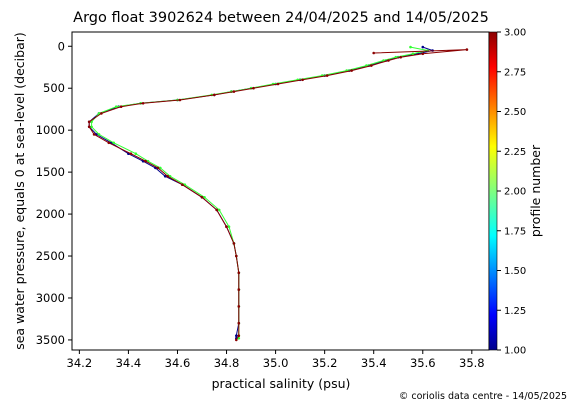 The image size is (575, 405). What do you see at coordinates (54, 193) in the screenshot?
I see `y-axis: 0 500 1000 1500 2000 2500 3000 3500` at bounding box center [54, 193].